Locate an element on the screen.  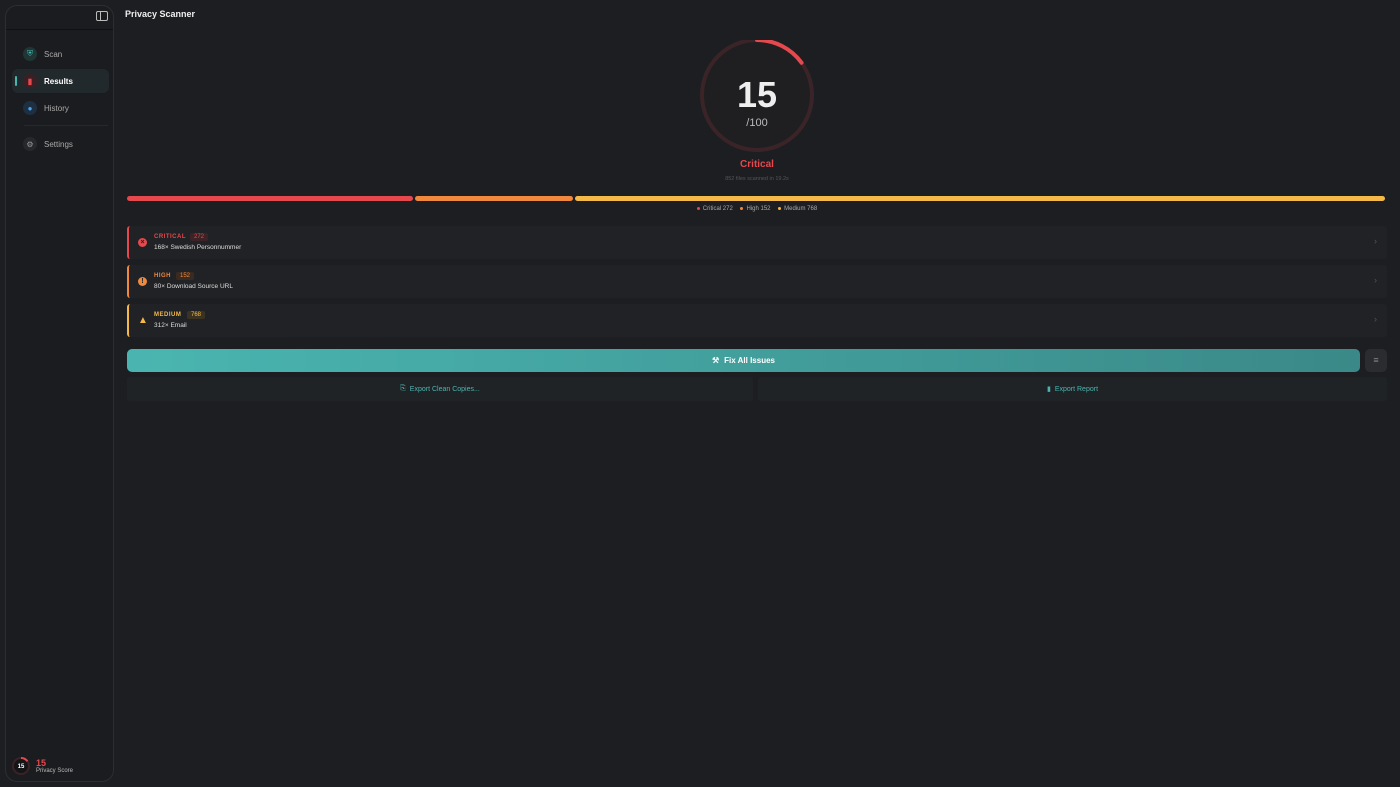
sidebar-item-label: Settings is located at coordinates (58, 144).